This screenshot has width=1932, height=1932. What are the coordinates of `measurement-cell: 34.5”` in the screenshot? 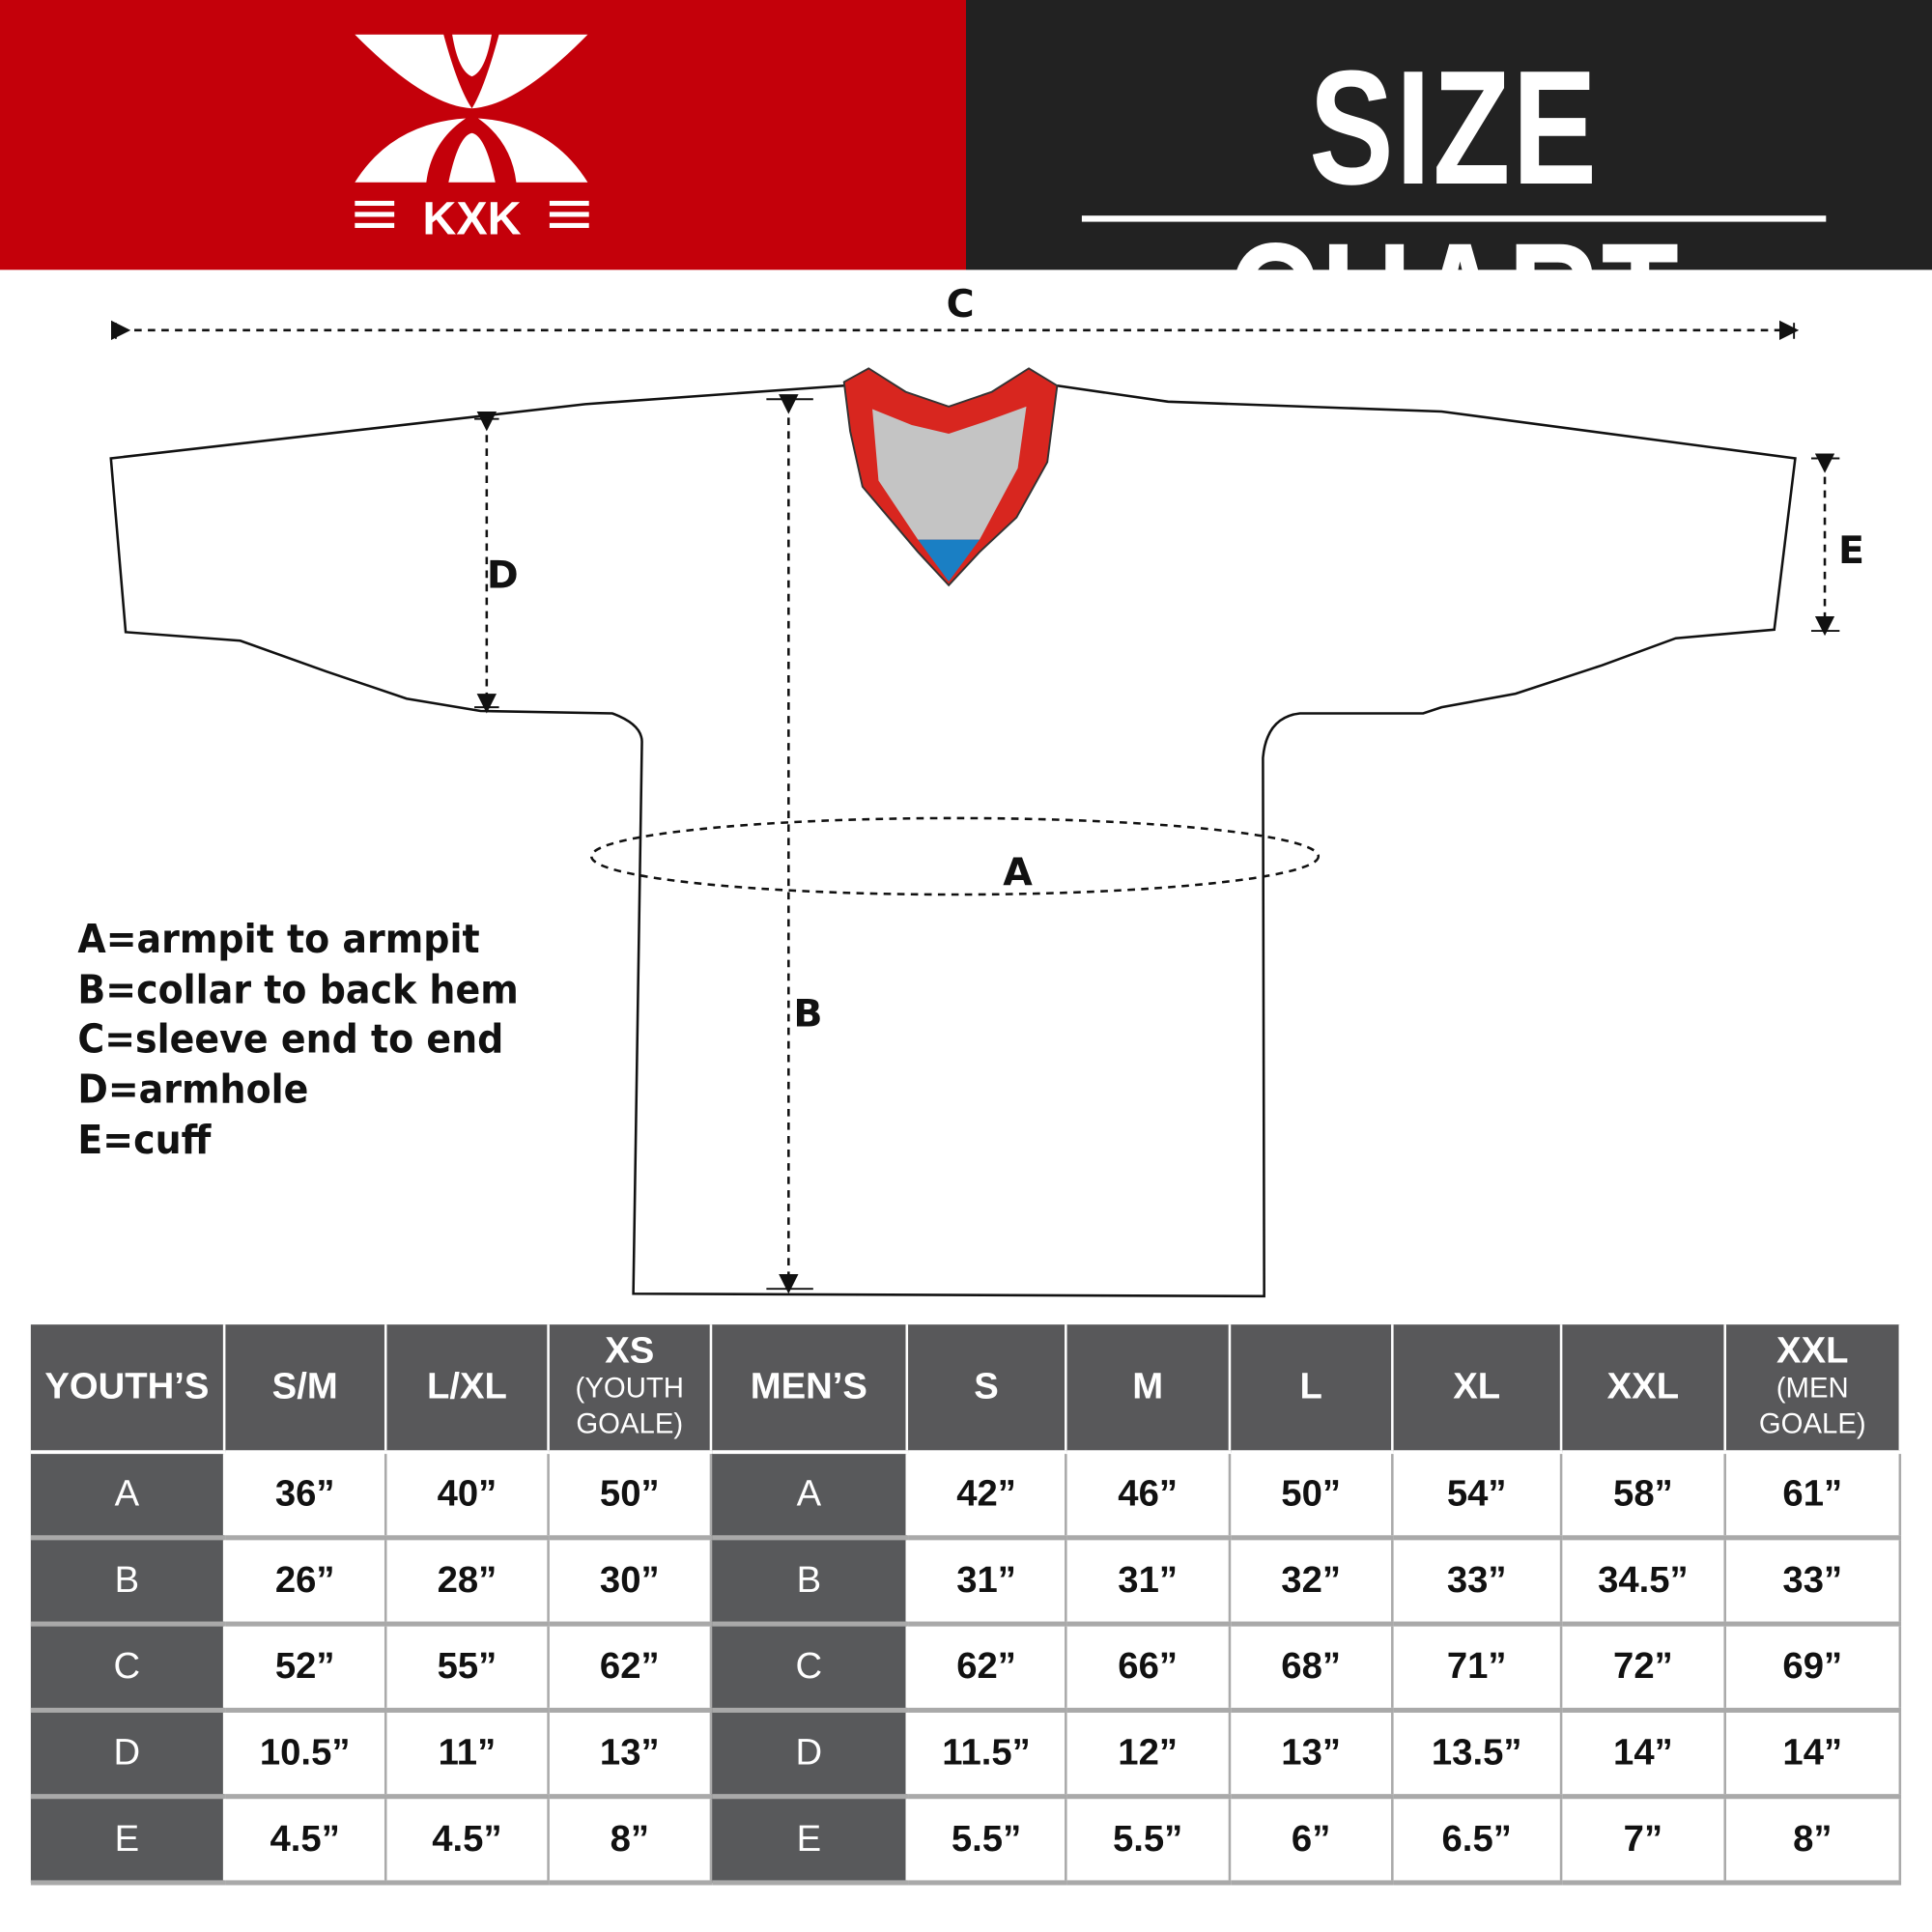 It's located at (1643, 1582).